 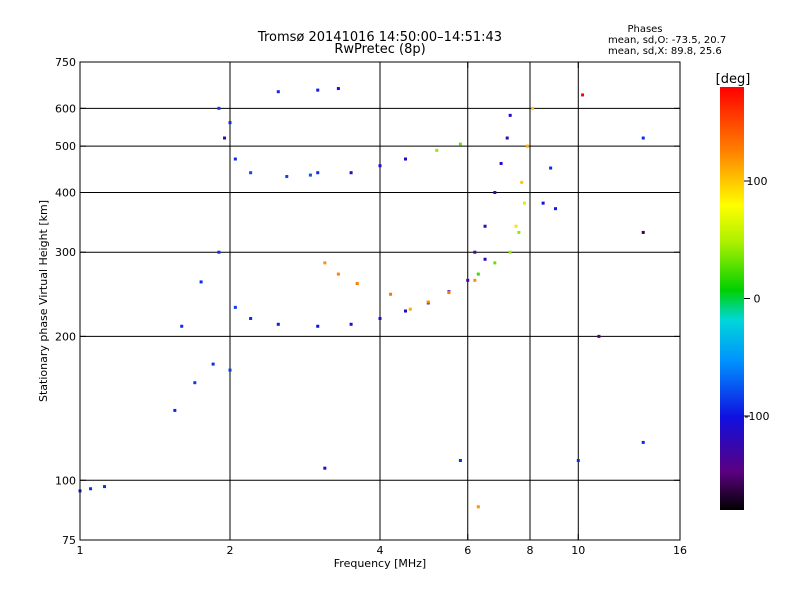 I want to click on colorbar, so click(x=732, y=298).